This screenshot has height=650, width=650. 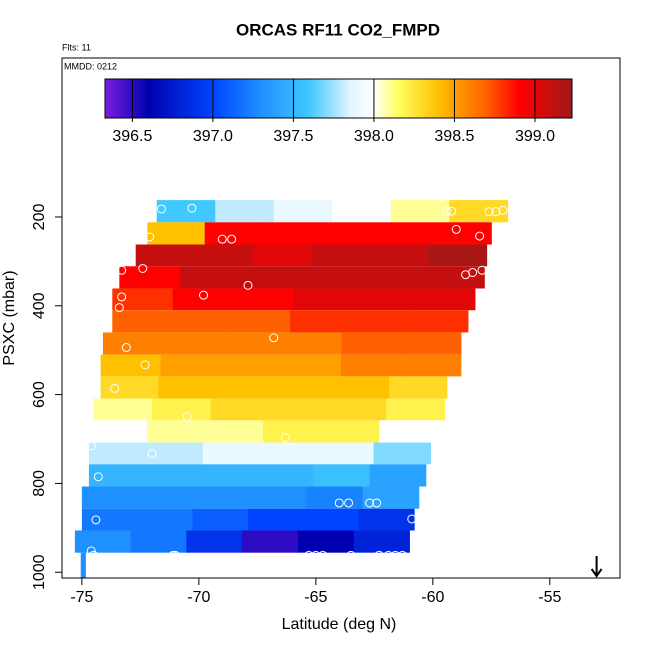 What do you see at coordinates (454, 136) in the screenshot?
I see `colorbar-tick-label: 398.5` at bounding box center [454, 136].